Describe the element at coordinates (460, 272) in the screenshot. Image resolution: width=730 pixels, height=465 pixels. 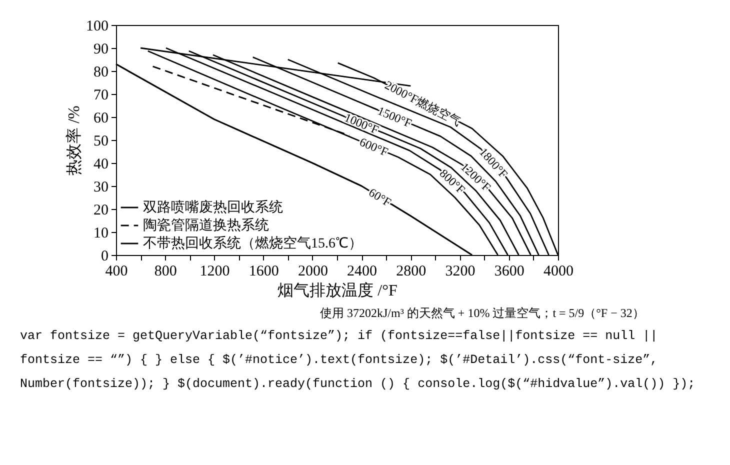
I see `x-tick-label: 3200` at that location.